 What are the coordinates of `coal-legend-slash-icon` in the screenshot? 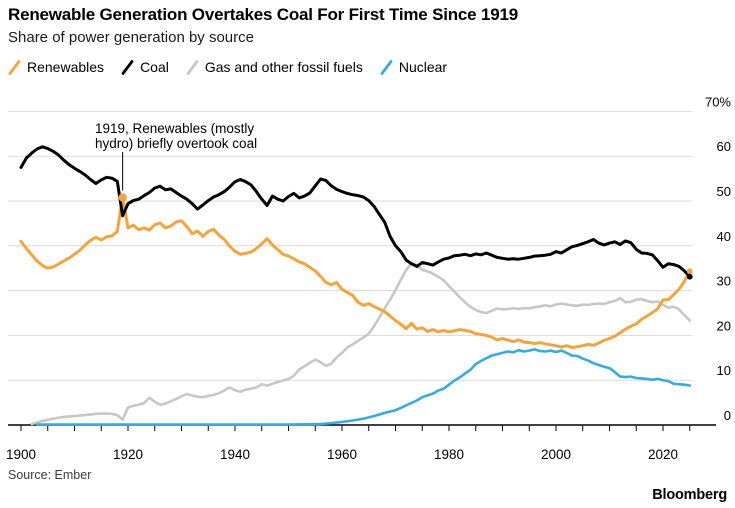 It's located at (127, 67).